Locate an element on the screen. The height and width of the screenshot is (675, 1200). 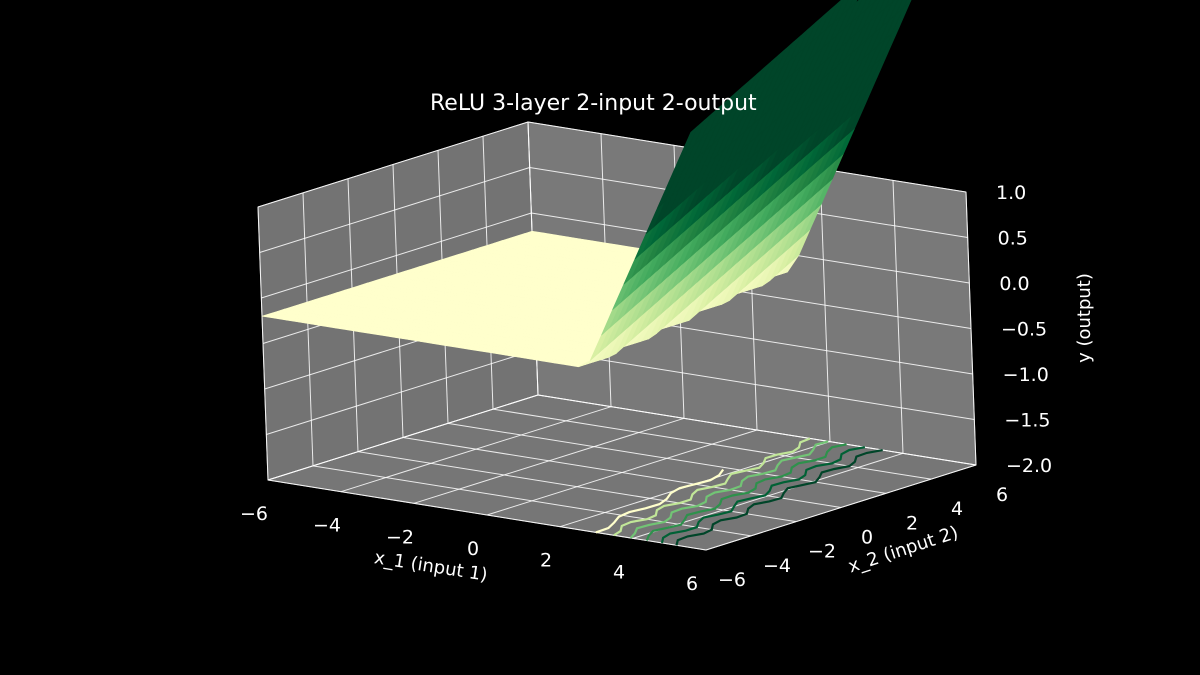
x-tick-labels: −6 −4 −2 0 2 4 6 is located at coordinates (469, 549).